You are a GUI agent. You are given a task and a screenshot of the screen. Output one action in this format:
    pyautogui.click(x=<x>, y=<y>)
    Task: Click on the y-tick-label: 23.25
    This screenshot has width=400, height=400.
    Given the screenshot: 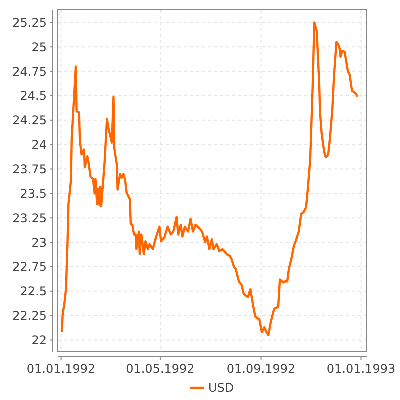 What is the action you would take?
    pyautogui.click(x=29, y=218)
    